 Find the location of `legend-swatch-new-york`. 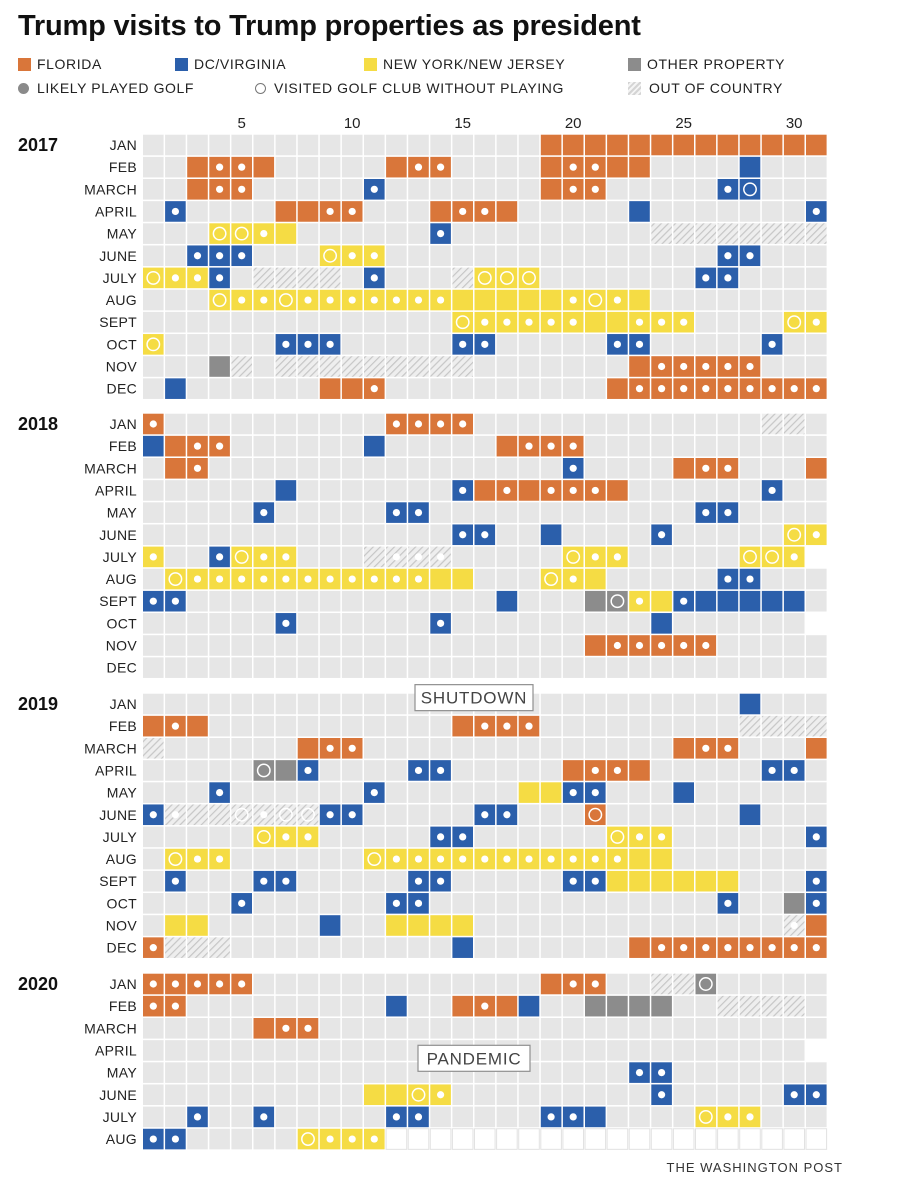

legend-swatch-new-york is located at coordinates (370, 64).